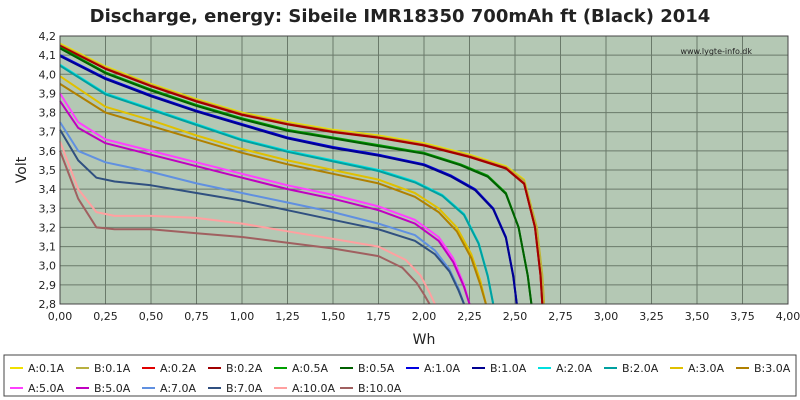 The width and height of the screenshot is (800, 400). I want to click on x-tick-label: 0,50, so click(151, 316).